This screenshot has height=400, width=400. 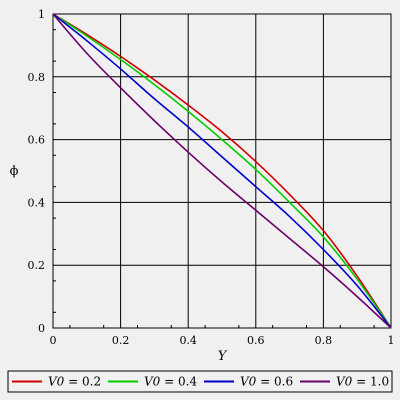 What do you see at coordinates (74, 382) in the screenshot?
I see `legend-label-1: V0 = 0.2` at bounding box center [74, 382].